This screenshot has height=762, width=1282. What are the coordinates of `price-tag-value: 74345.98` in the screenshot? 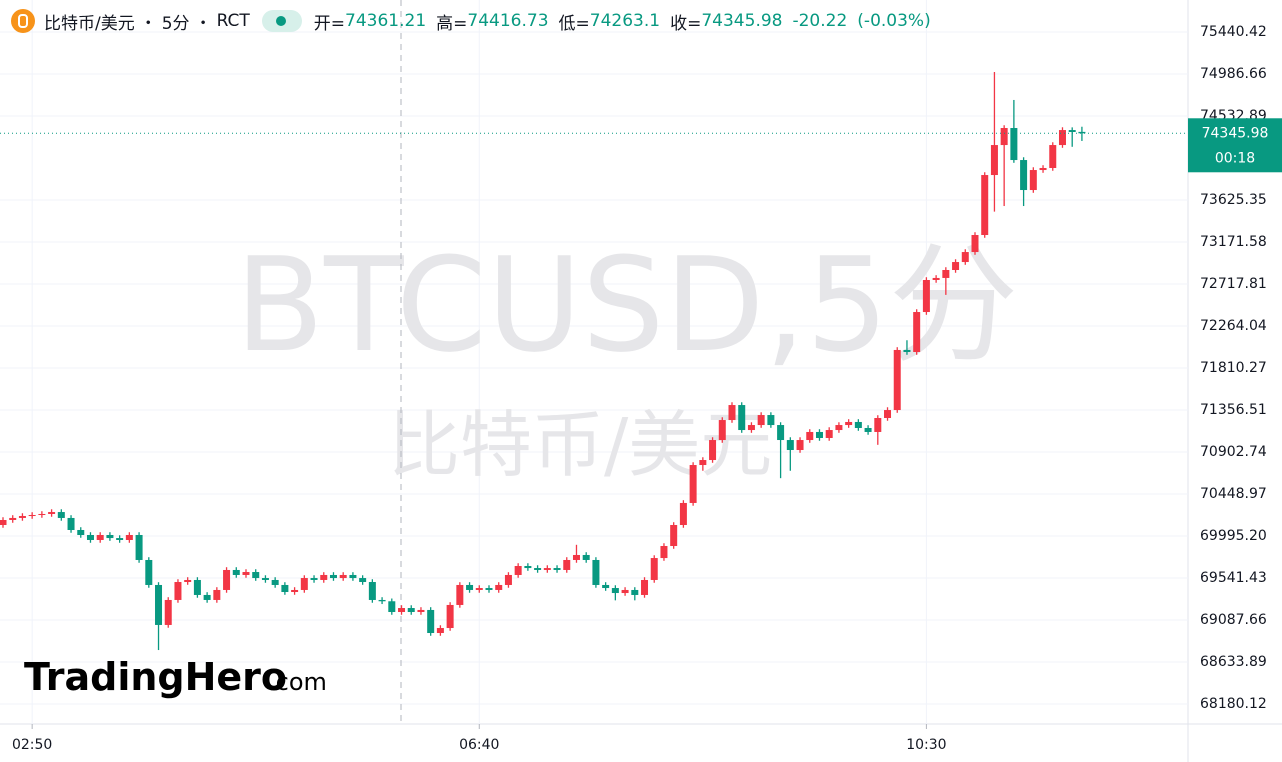 It's located at (1235, 133).